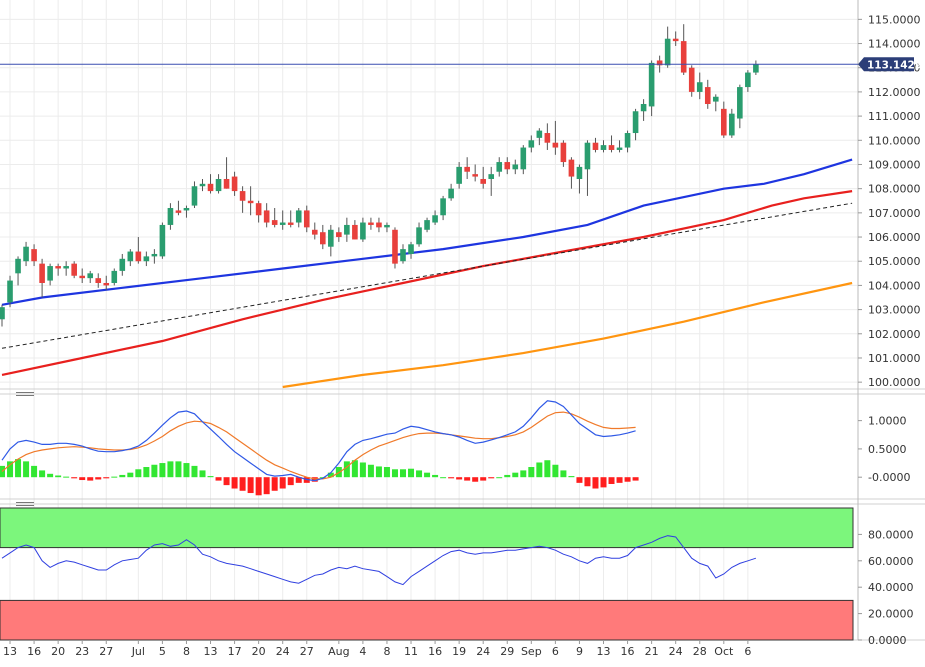  What do you see at coordinates (894, 285) in the screenshot?
I see `price-tick-label: 104.0000` at bounding box center [894, 285].